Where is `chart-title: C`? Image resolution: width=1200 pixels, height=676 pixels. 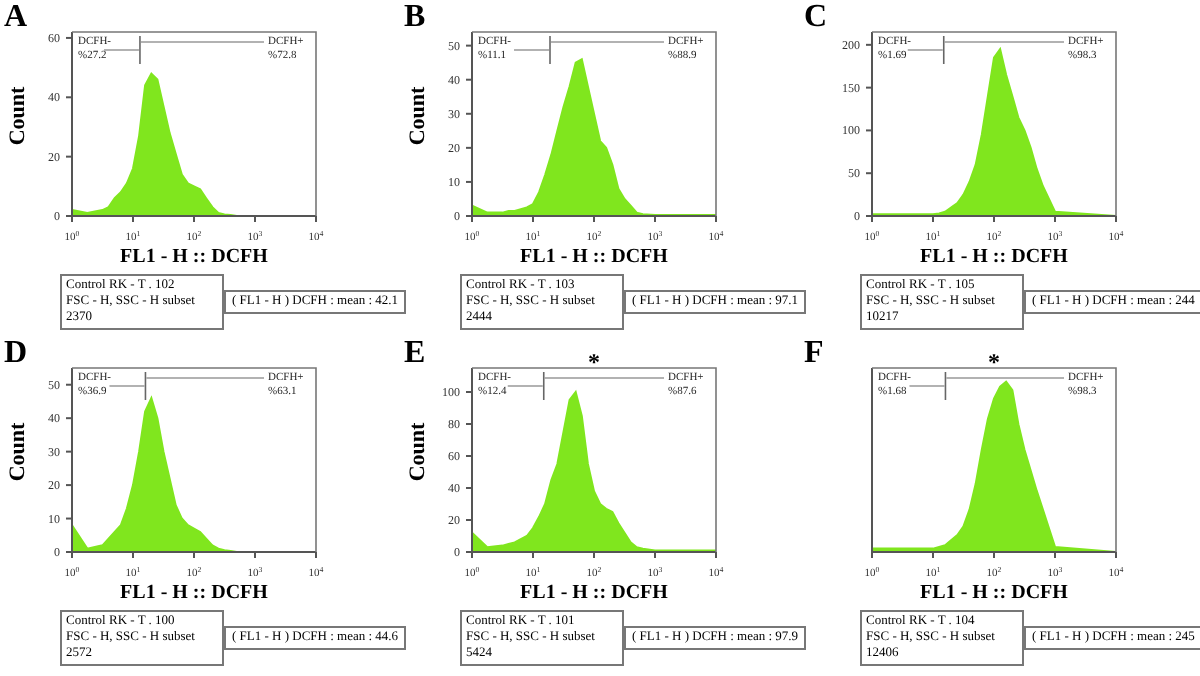
chart-title: C is located at coordinates (816, 18).